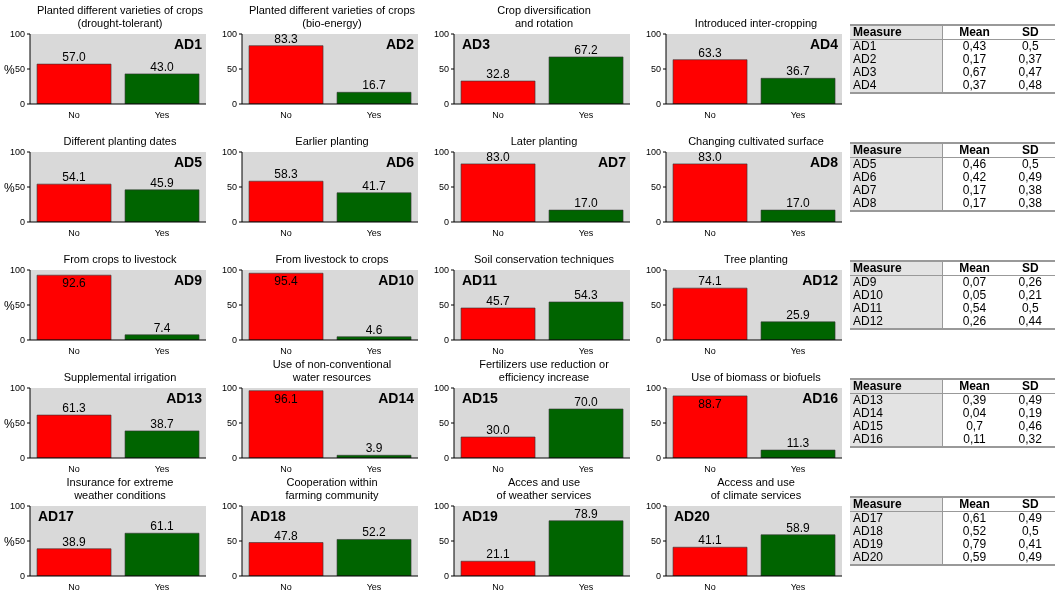 This screenshot has height=590, width=1059. Describe the element at coordinates (544, 141) in the screenshot. I see `chart-title: Later planting` at that location.